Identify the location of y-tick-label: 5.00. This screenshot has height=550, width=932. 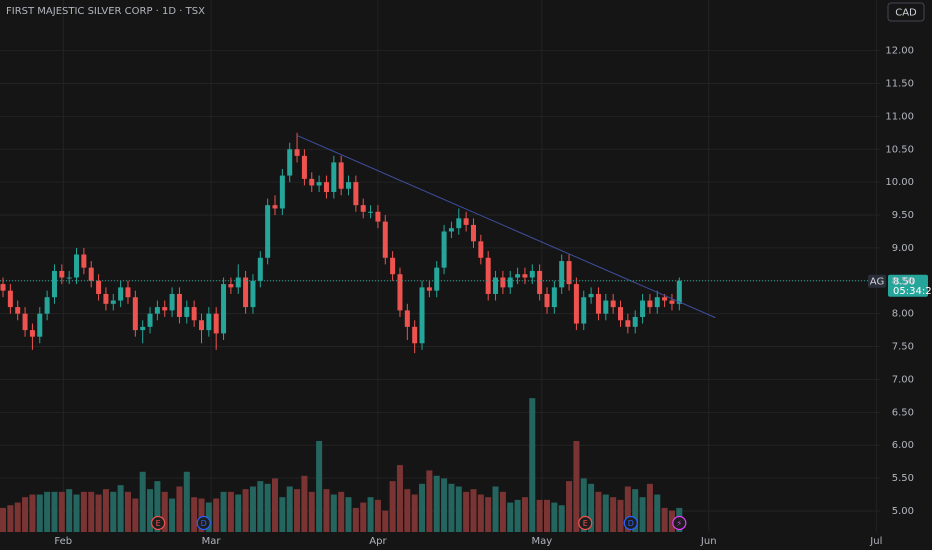
(903, 511).